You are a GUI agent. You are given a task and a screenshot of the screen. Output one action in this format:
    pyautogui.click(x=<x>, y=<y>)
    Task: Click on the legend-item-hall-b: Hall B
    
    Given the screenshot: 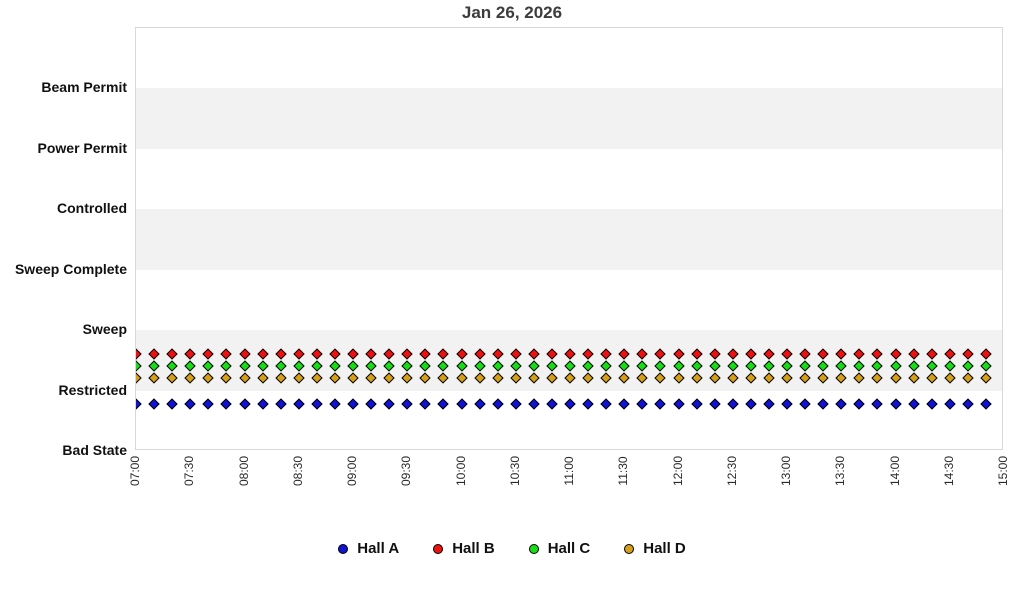 What is the action you would take?
    pyautogui.click(x=464, y=548)
    